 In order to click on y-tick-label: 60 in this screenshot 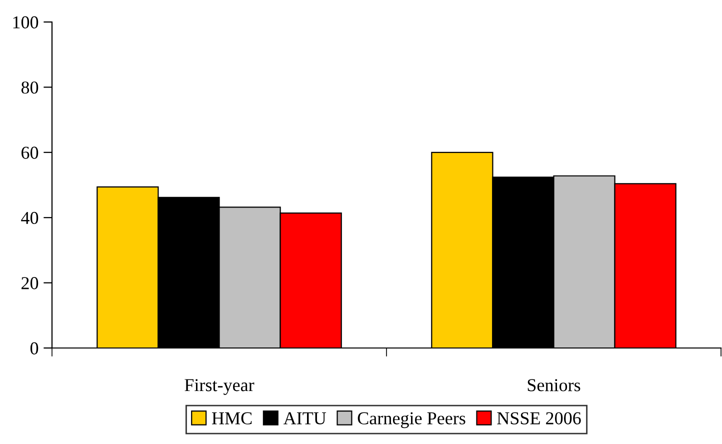, I will do `click(30, 152)`.